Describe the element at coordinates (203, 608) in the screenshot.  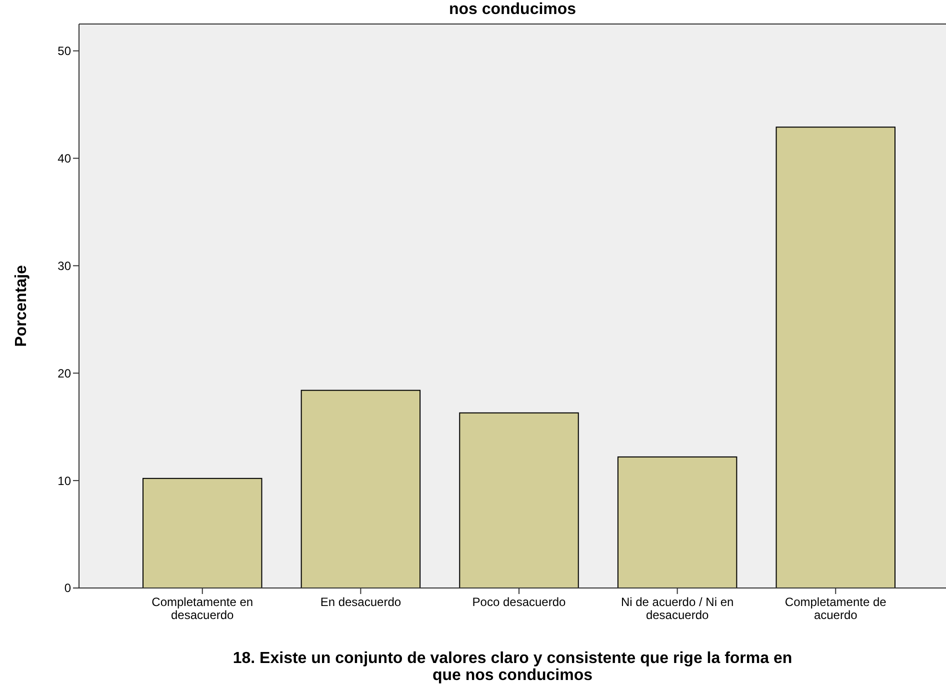
I see `x-tick-label: Completamente en desacuerdo` at that location.